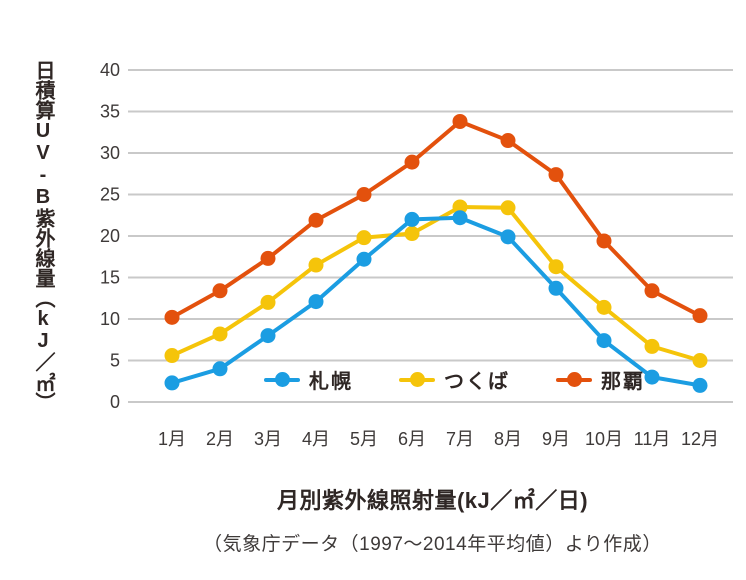  I want to click on data-point-naha-6月, so click(412, 162).